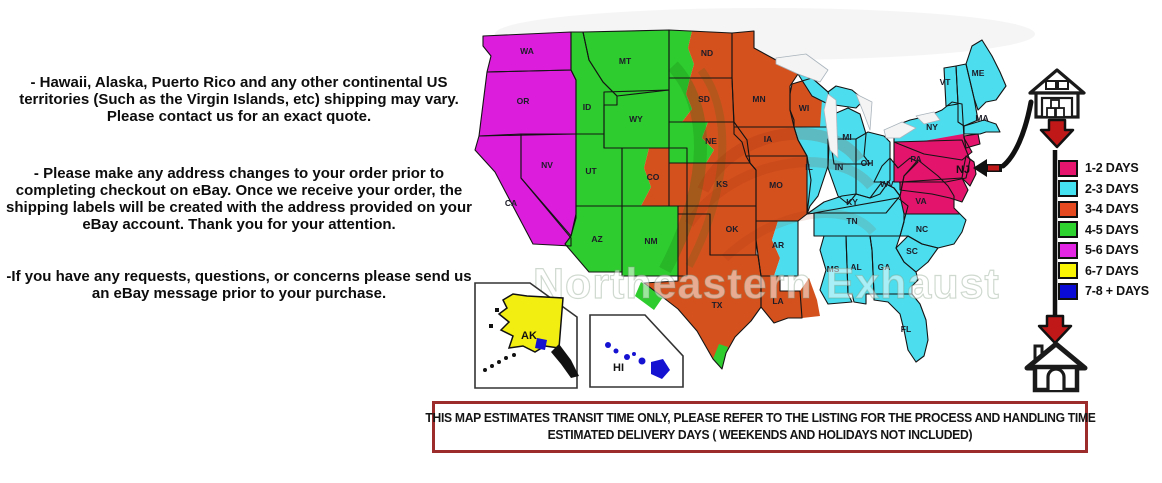  I want to click on state-label-tx: TX, so click(717, 305).